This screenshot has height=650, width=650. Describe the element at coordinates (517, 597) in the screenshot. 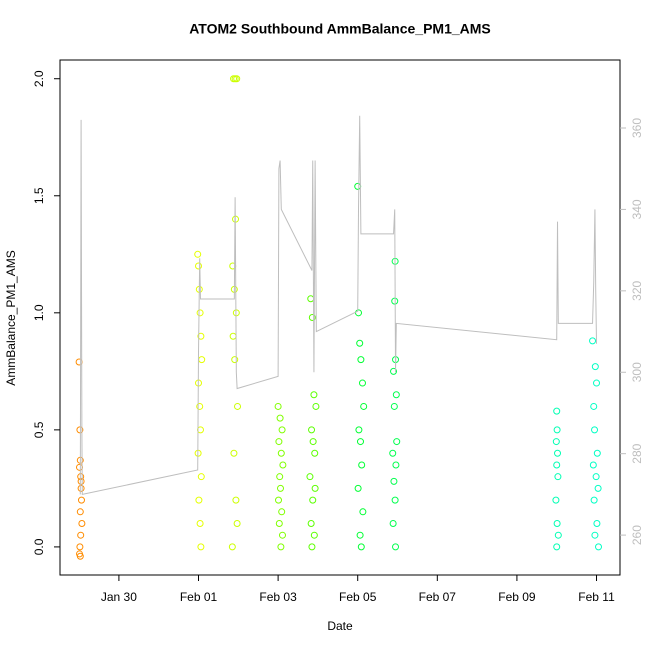

I see `x-tick-label: Feb 09` at that location.